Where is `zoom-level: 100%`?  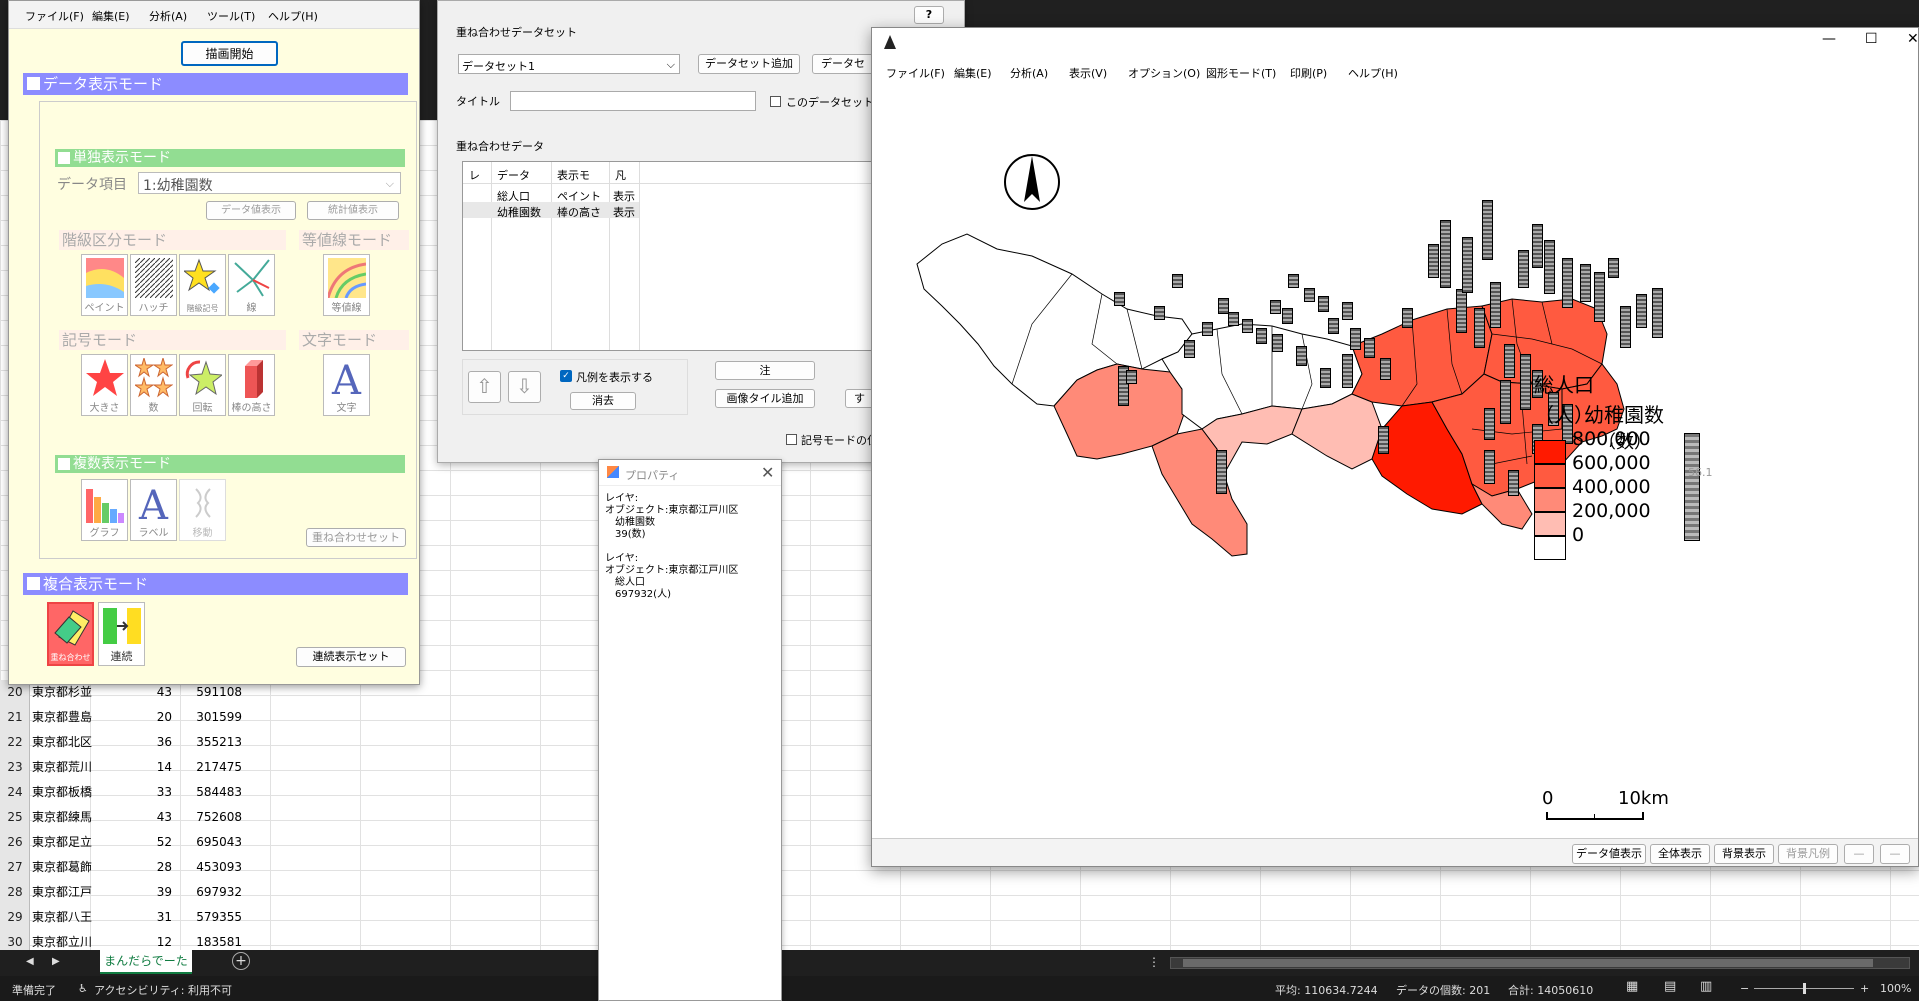
zoom-level: 100% is located at coordinates (1896, 988).